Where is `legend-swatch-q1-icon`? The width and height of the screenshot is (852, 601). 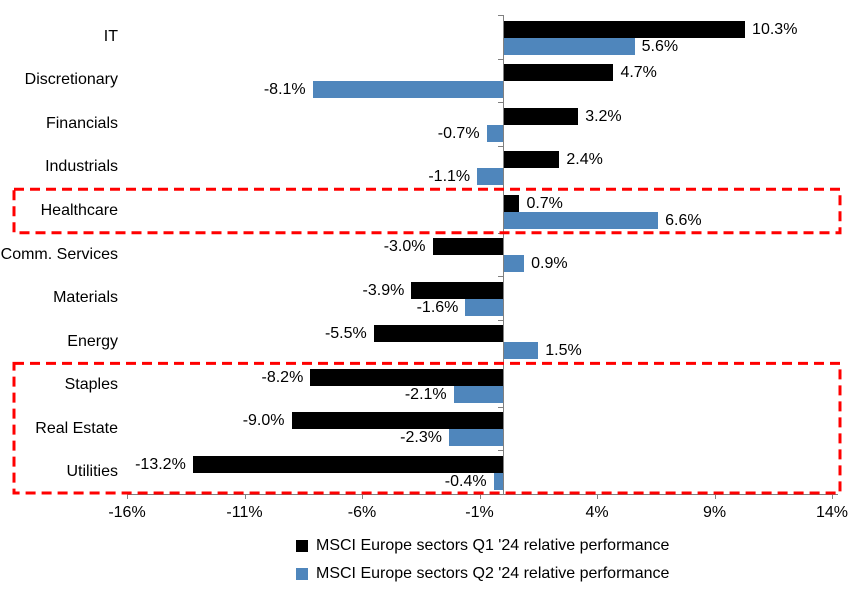
legend-swatch-q1-icon is located at coordinates (302, 546).